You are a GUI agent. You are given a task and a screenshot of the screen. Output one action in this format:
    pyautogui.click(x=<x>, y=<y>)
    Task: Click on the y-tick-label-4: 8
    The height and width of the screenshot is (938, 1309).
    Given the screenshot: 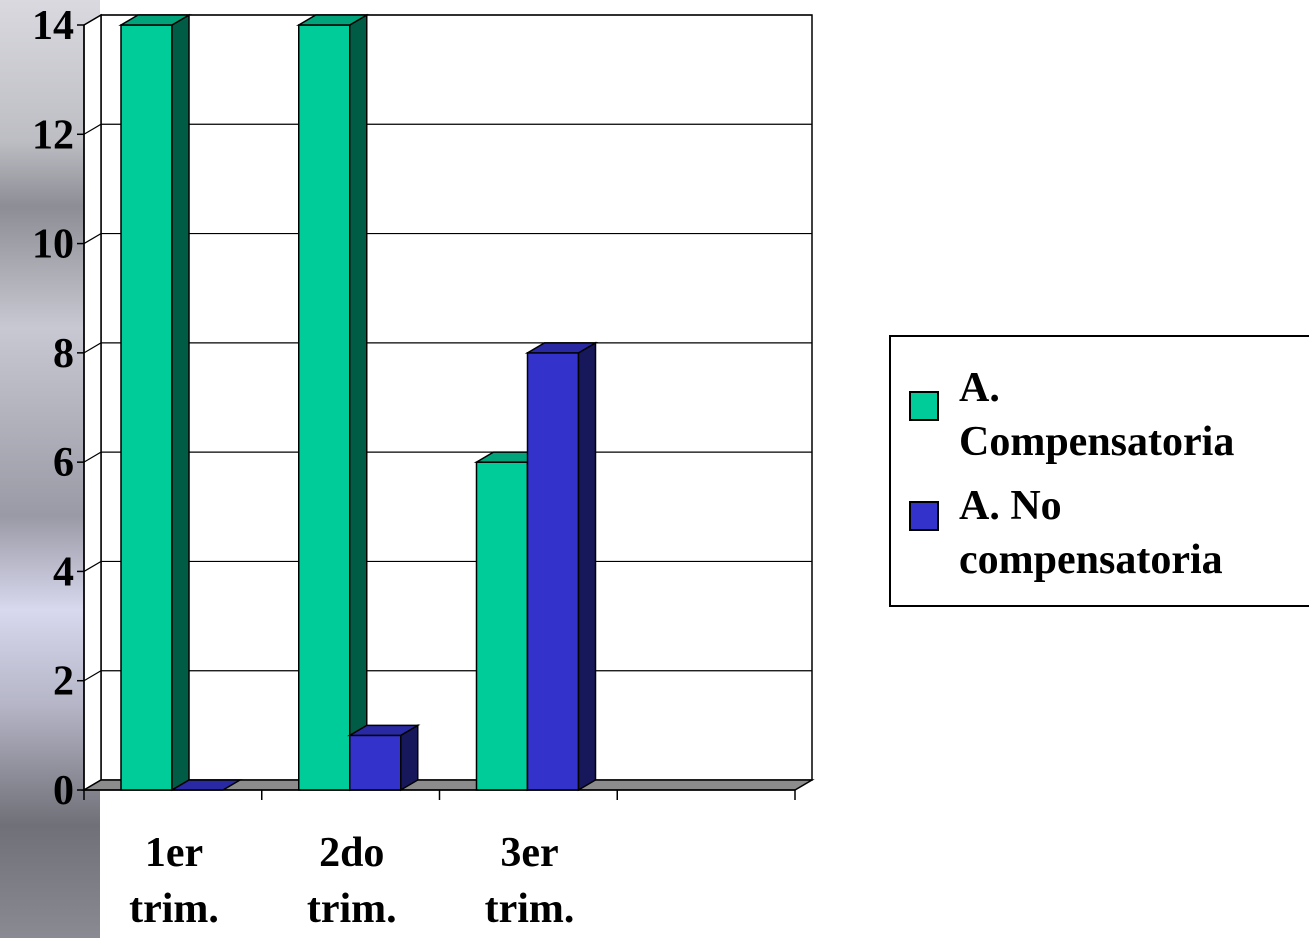 What is the action you would take?
    pyautogui.click(x=63, y=354)
    